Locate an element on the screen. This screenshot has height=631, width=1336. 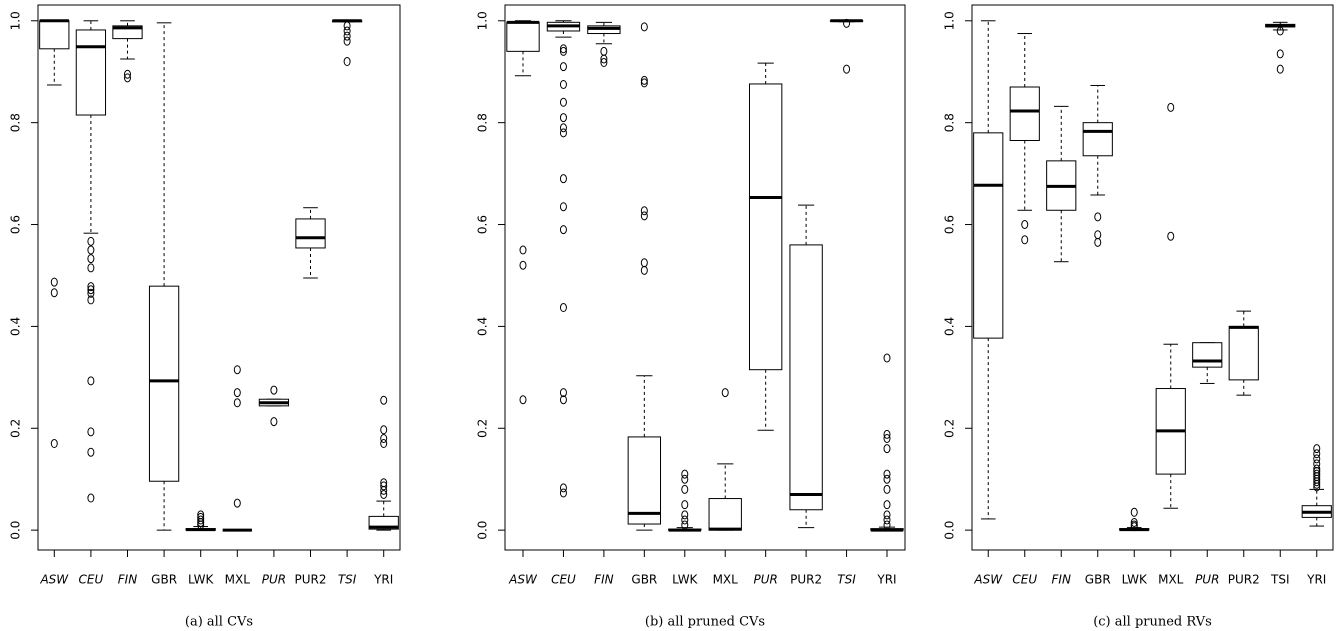
y-tick-label: 0.2 is located at coordinates (950, 428).